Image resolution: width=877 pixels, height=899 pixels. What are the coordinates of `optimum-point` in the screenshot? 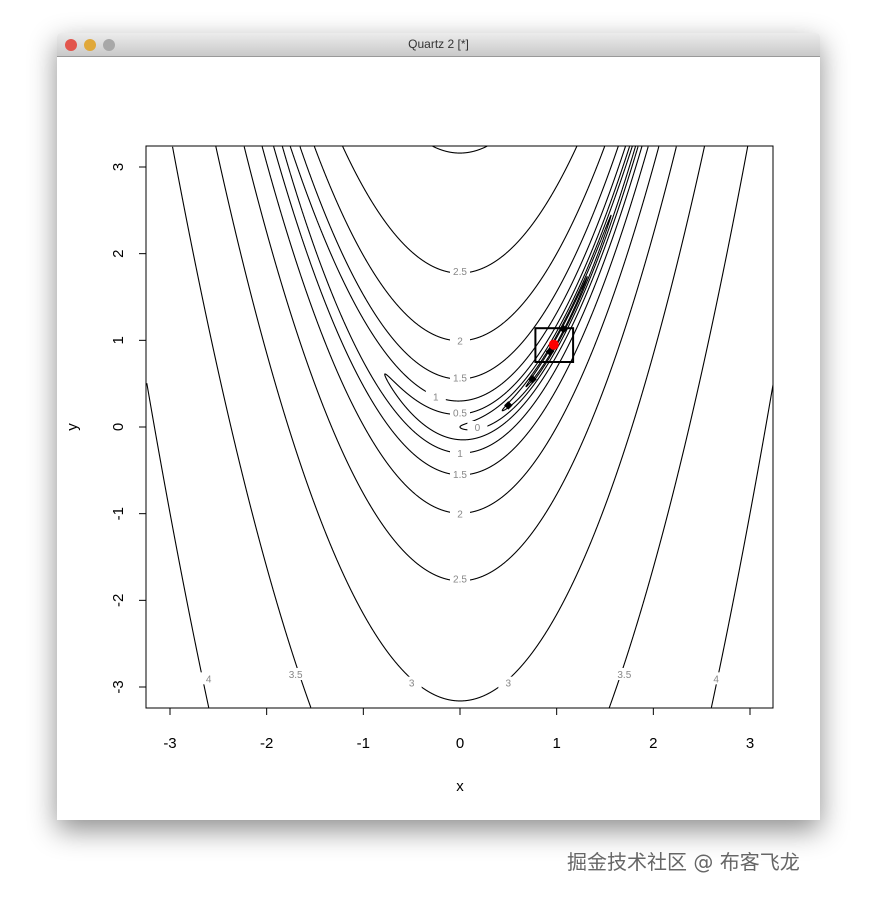 It's located at (553, 344).